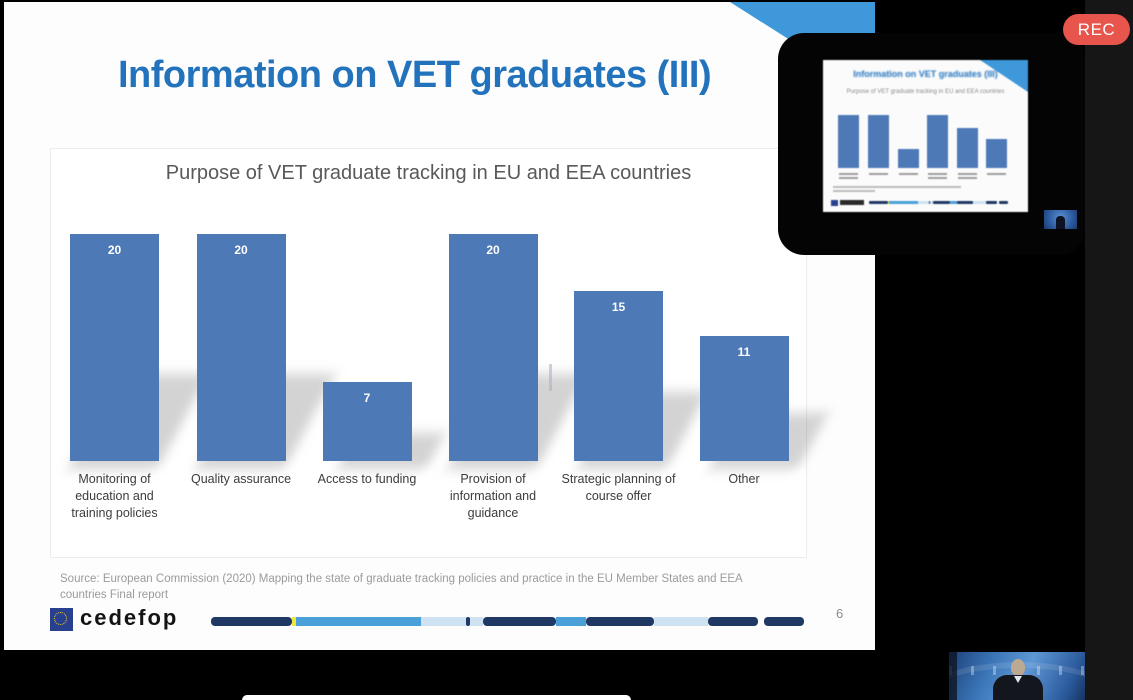 The height and width of the screenshot is (700, 1133). I want to click on pip-presenter-video, so click(1060, 219).